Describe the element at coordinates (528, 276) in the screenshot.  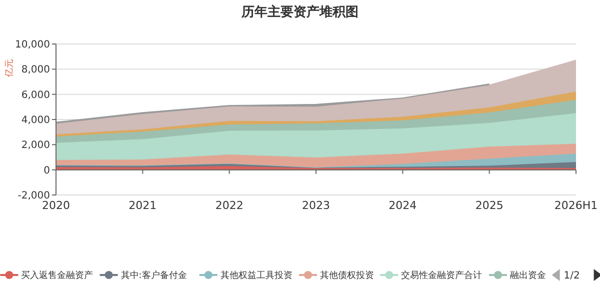
I see `legend-label: 融出资金` at that location.